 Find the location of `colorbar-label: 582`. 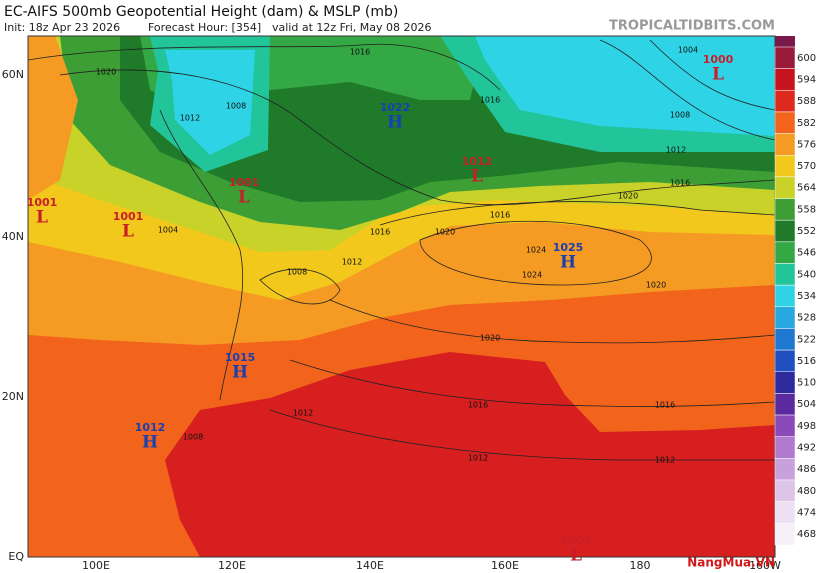

colorbar-label: 582 is located at coordinates (806, 123).